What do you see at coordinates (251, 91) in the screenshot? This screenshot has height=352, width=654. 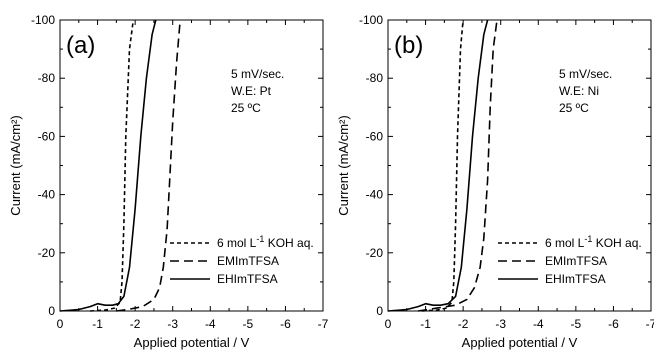 I see `condition-annotation: W.E: Pt` at bounding box center [251, 91].